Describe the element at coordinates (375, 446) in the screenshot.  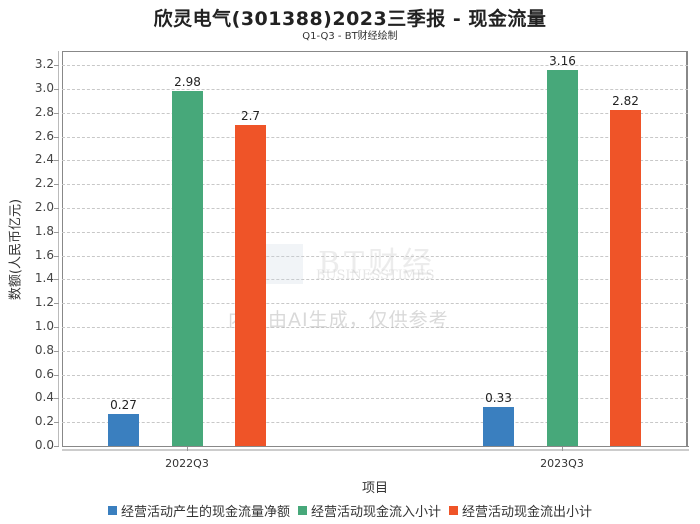
I see `x-axis-line` at that location.